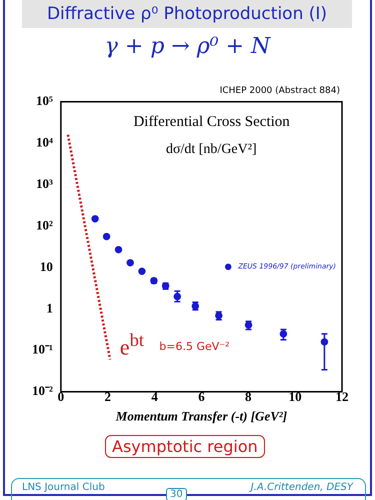 This screenshot has width=375, height=500. What do you see at coordinates (42, 390) in the screenshot?
I see `y-tick-label: 10⁻²` at bounding box center [42, 390].